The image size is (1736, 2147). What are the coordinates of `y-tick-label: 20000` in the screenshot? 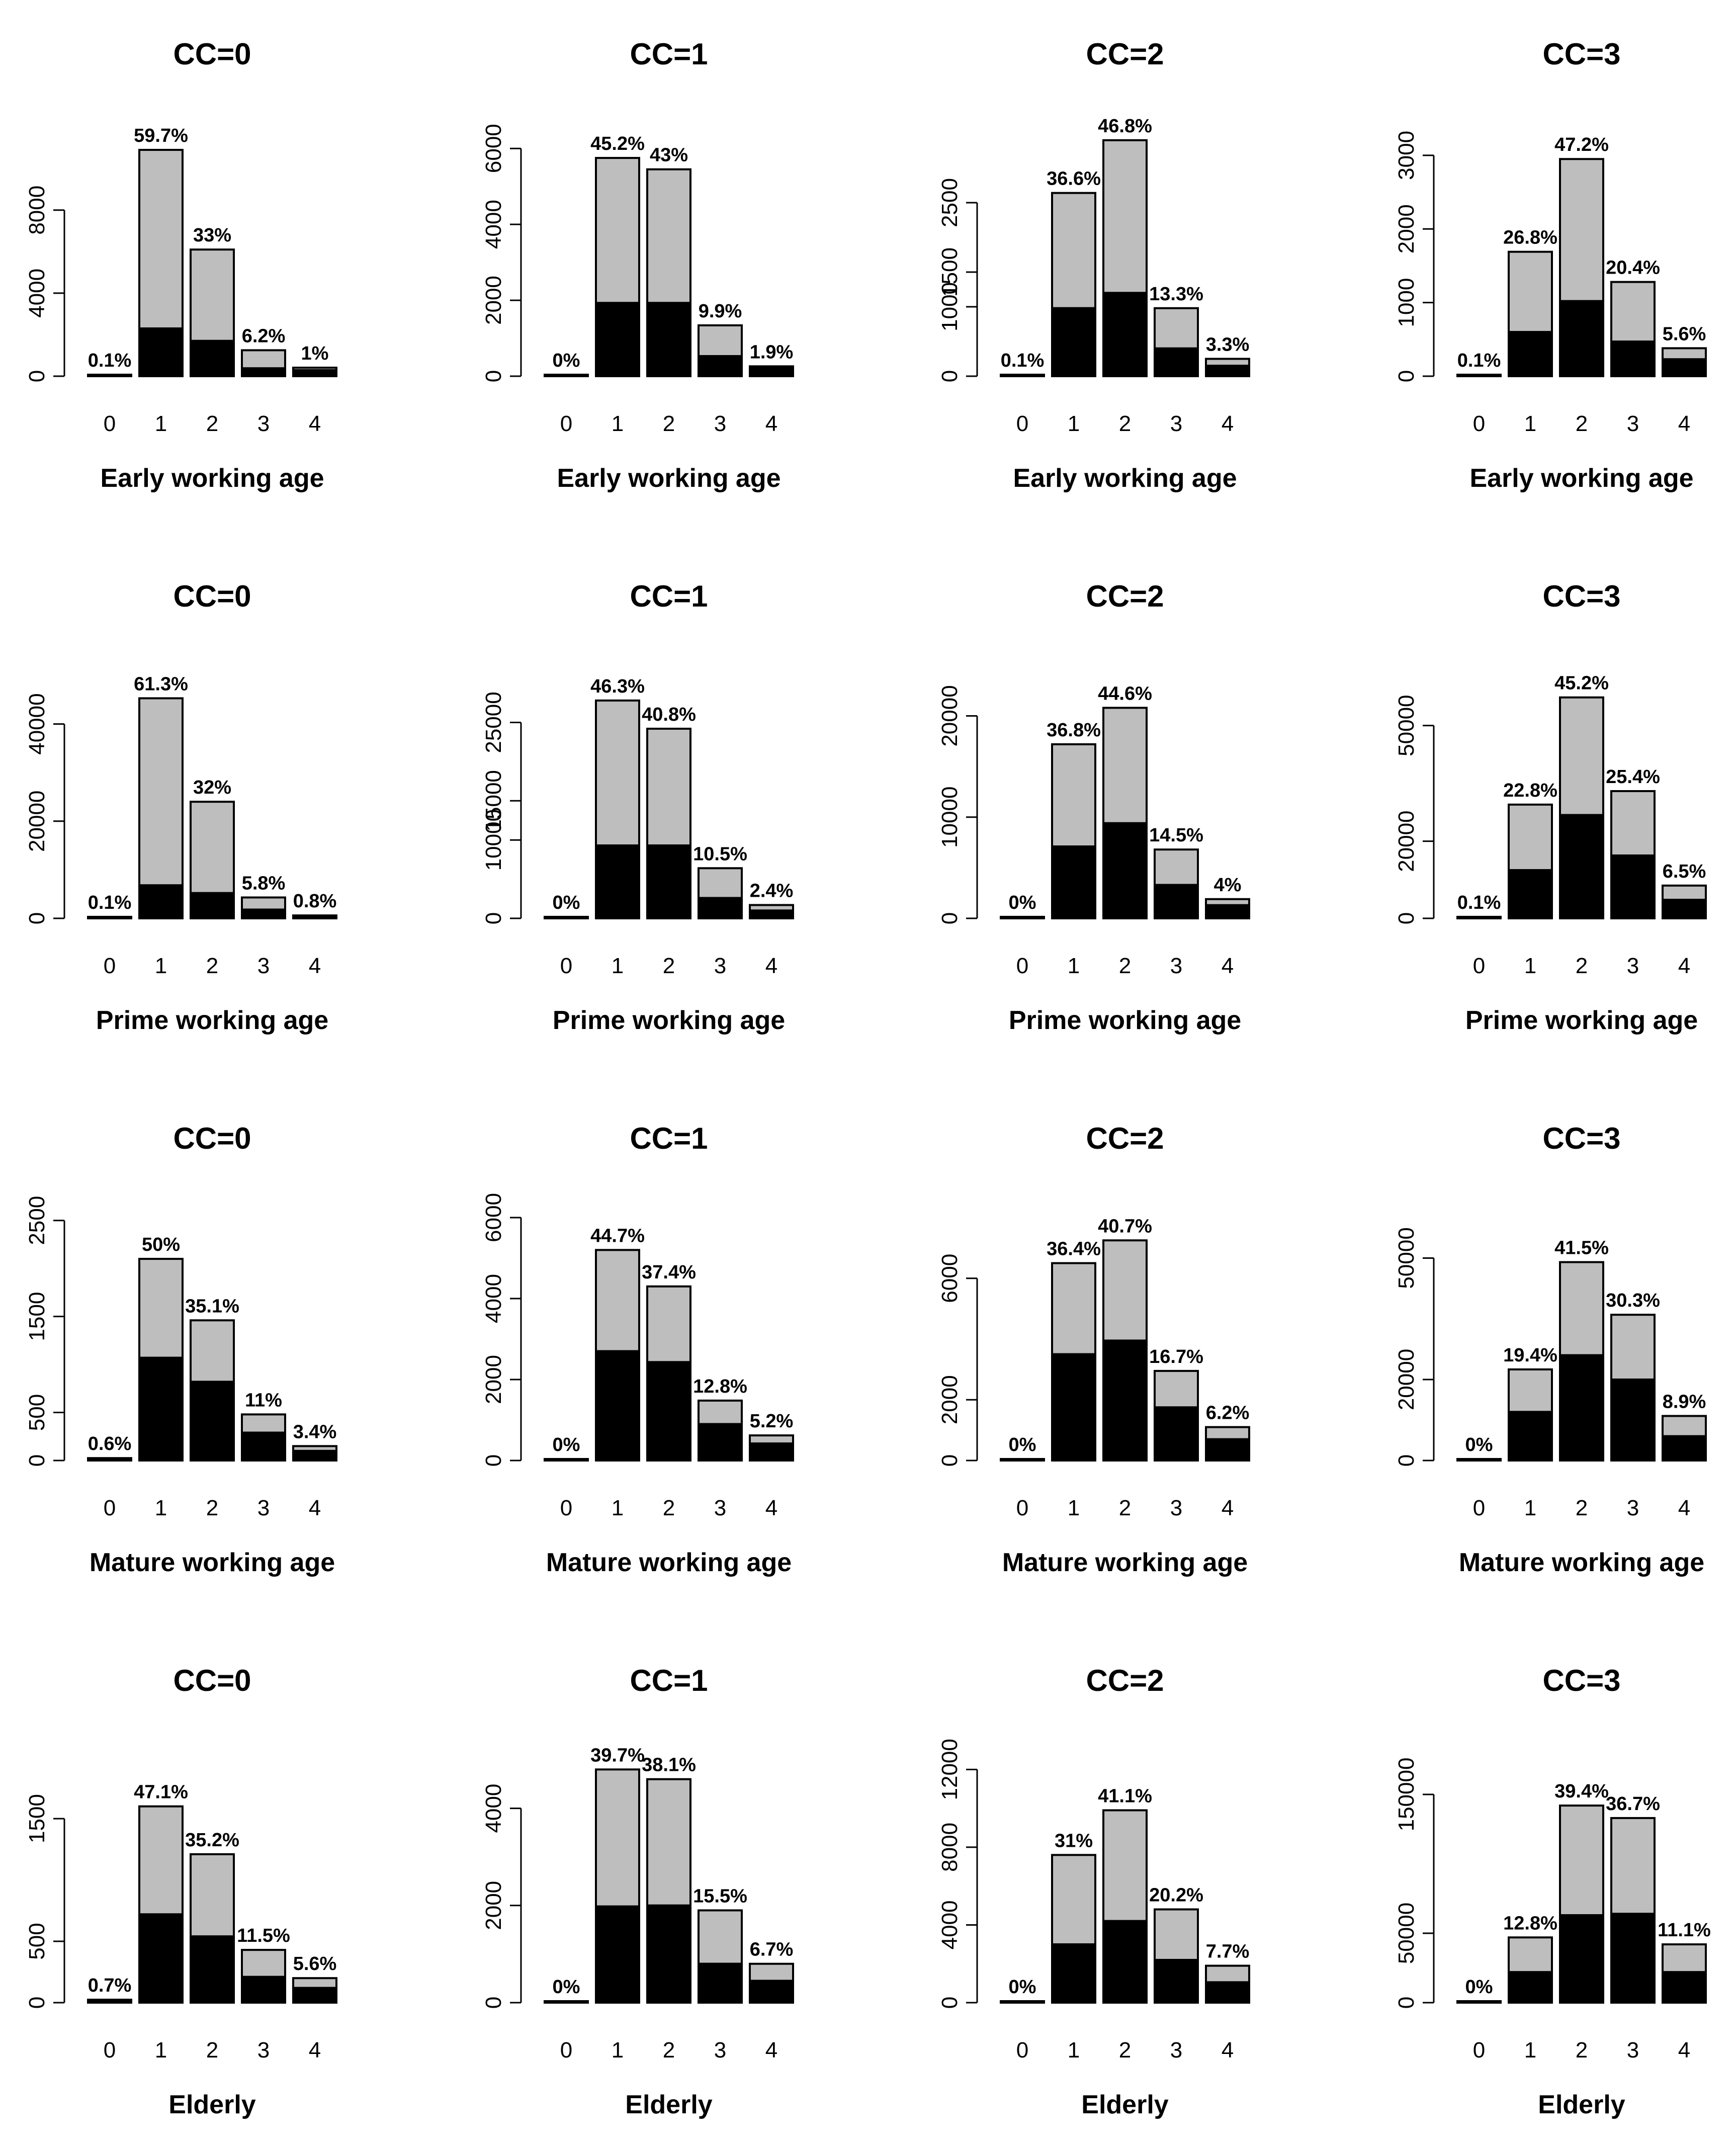 It's located at (37, 821).